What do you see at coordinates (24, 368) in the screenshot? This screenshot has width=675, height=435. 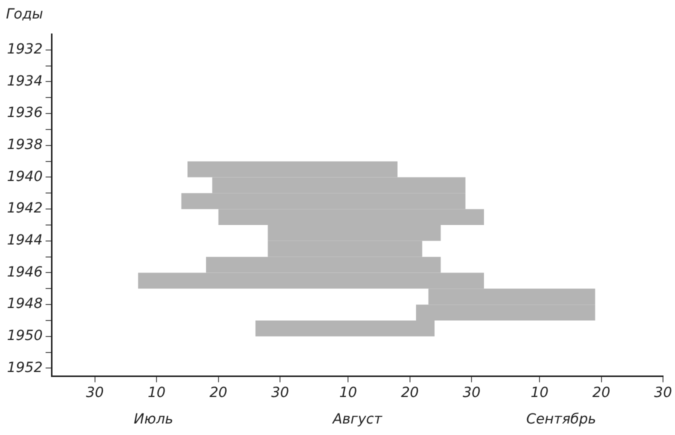 I see `y-tick-label: 1952` at bounding box center [24, 368].